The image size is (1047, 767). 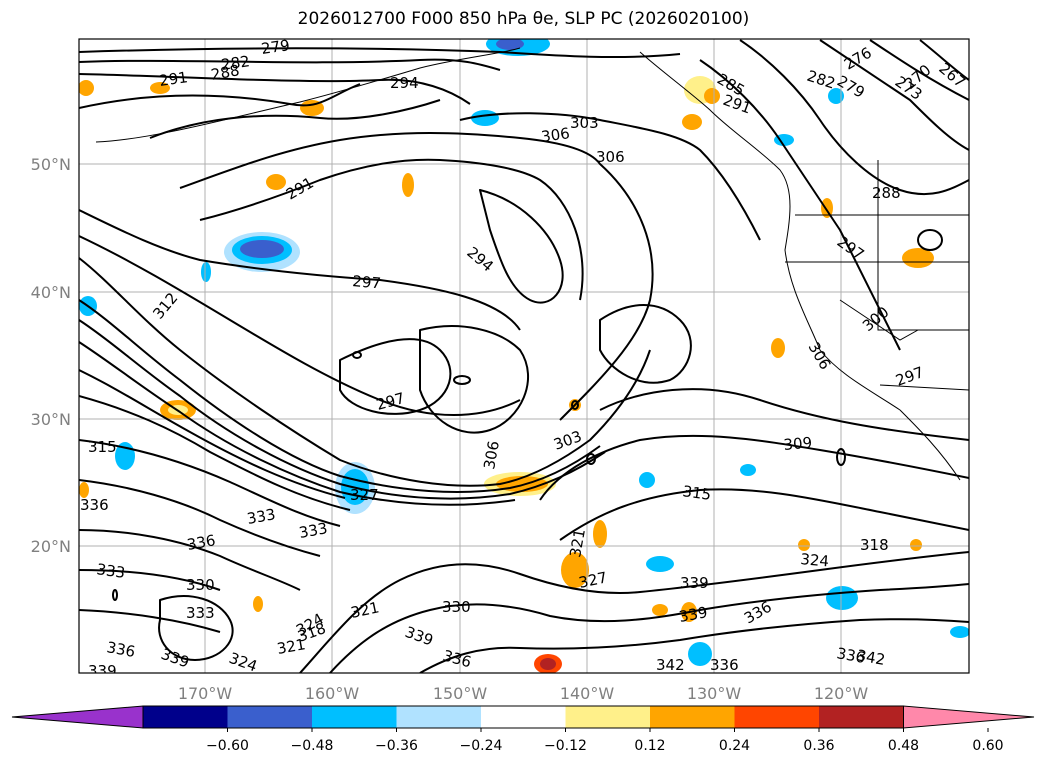 I want to click on lat-label: 40°N, so click(x=51, y=292).